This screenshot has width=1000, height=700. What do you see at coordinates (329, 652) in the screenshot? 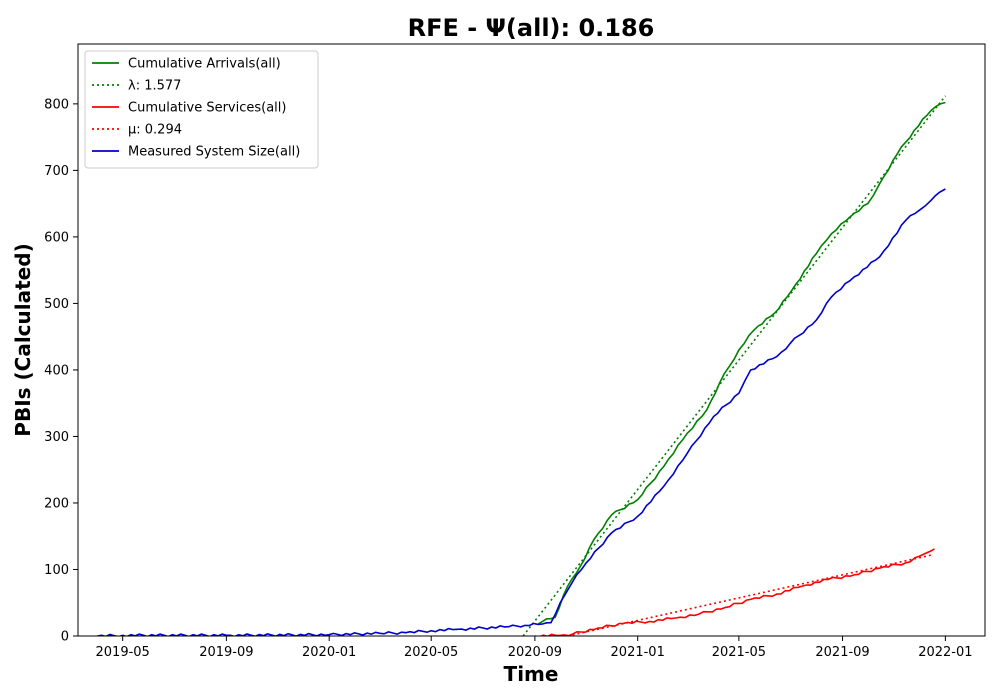
I see `x-tick-label: 2020-01` at bounding box center [329, 652].